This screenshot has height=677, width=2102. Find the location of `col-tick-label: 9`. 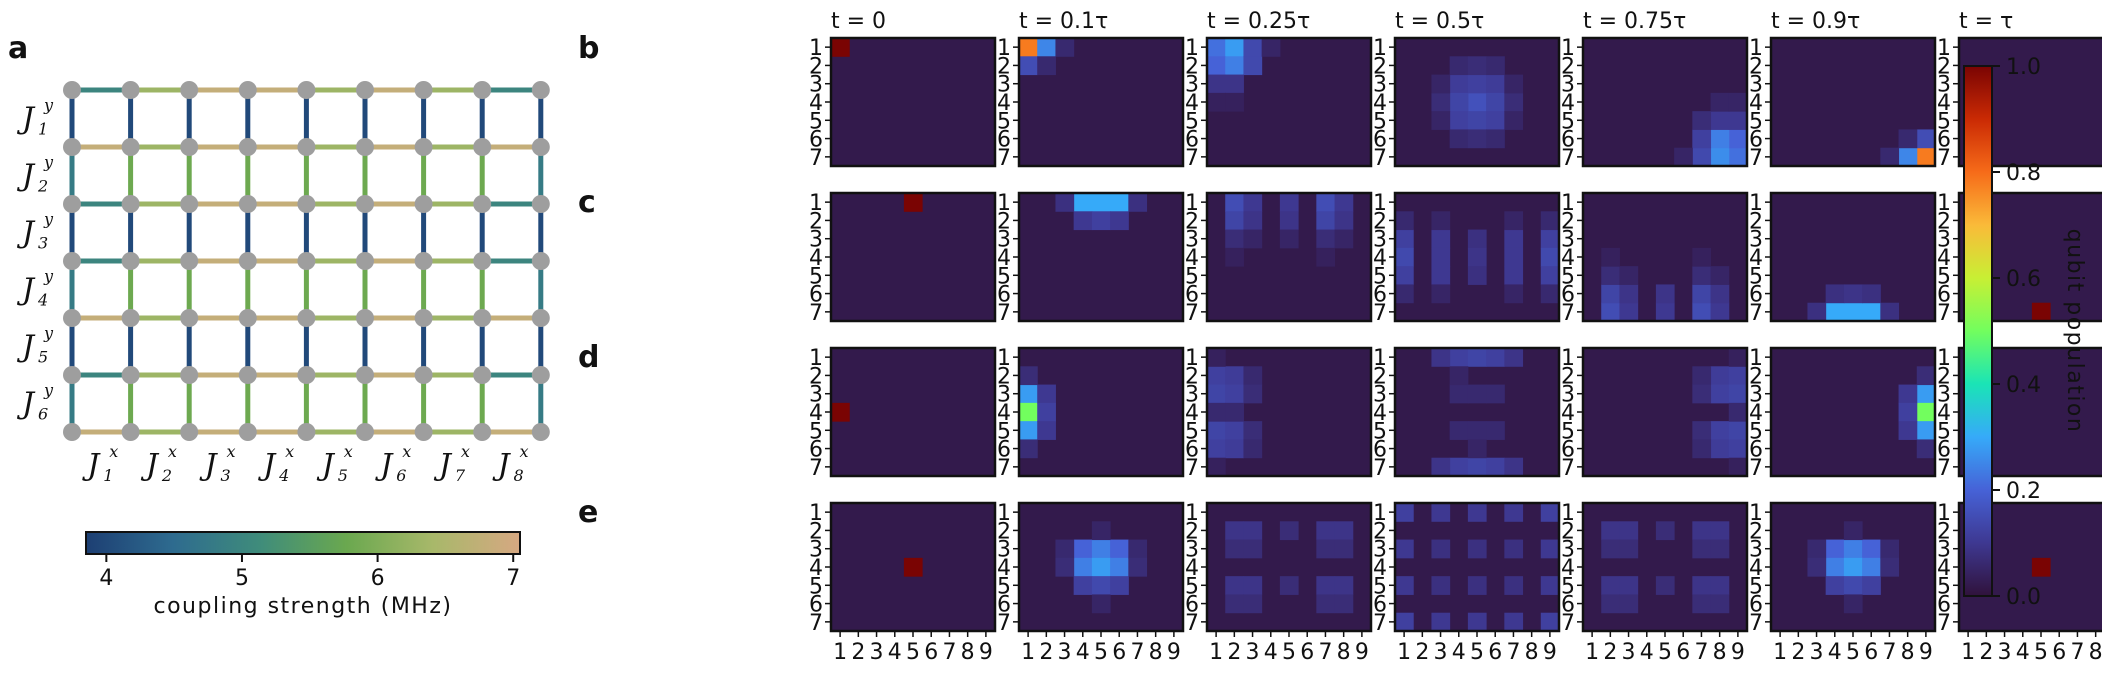

col-tick-label: 9 is located at coordinates (1738, 652).